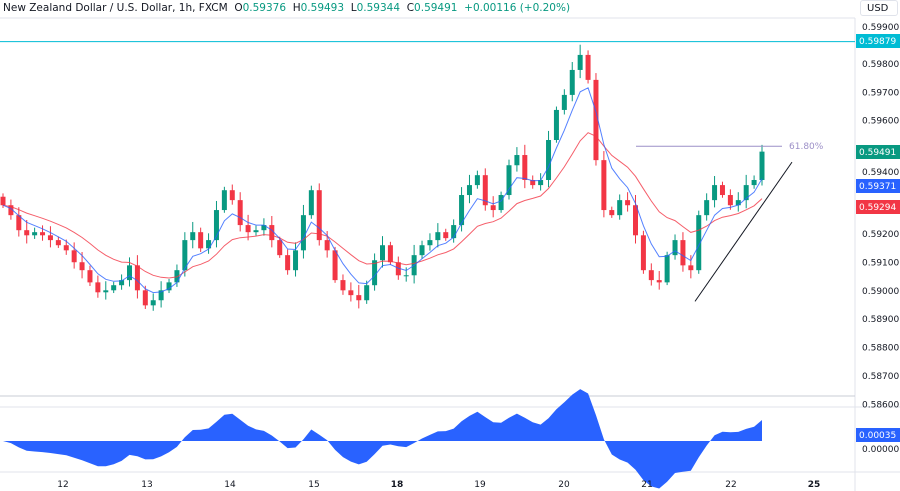 The image size is (900, 491). What do you see at coordinates (564, 485) in the screenshot?
I see `time-tick: 20` at bounding box center [564, 485].